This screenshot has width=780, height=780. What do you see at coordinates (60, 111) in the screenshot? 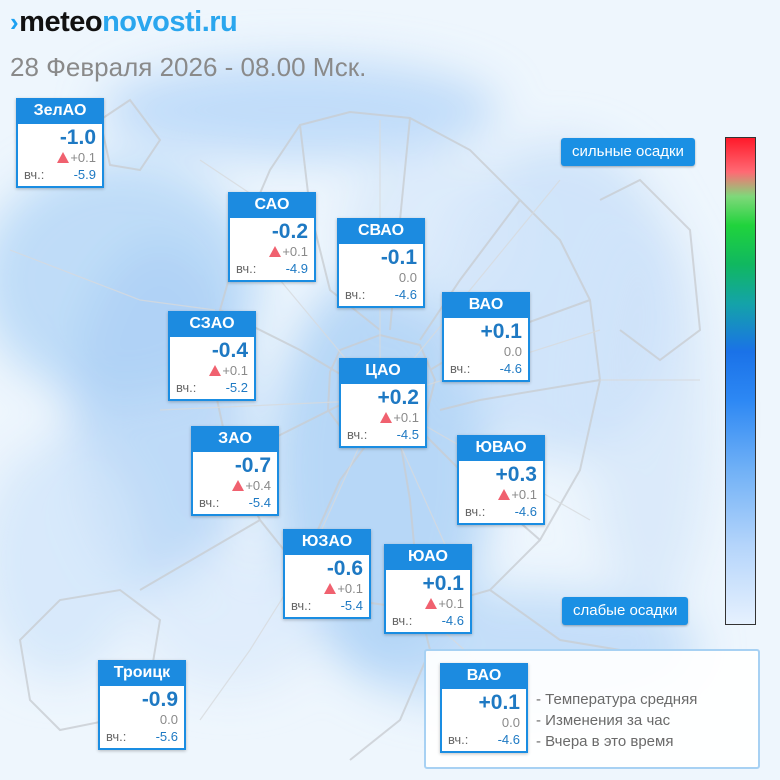
I see `district-name: ЗелАО` at bounding box center [60, 111].